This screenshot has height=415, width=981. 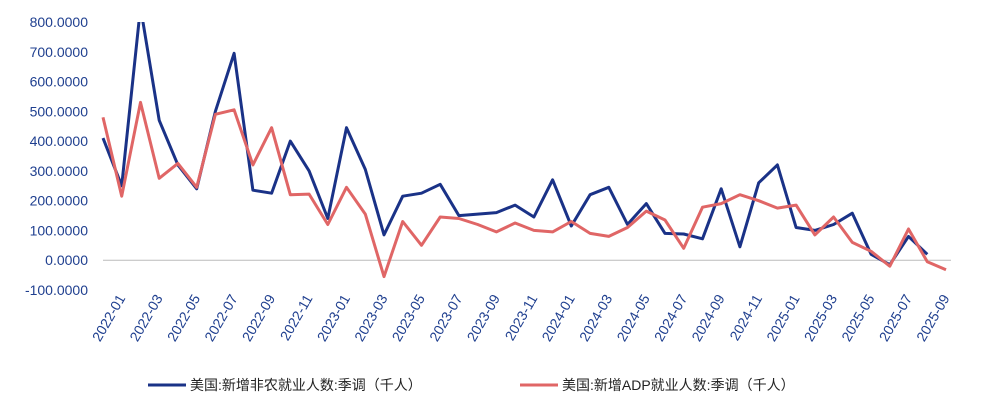 What do you see at coordinates (633, 317) in the screenshot?
I see `x-tick-label: 2024-05` at bounding box center [633, 317].